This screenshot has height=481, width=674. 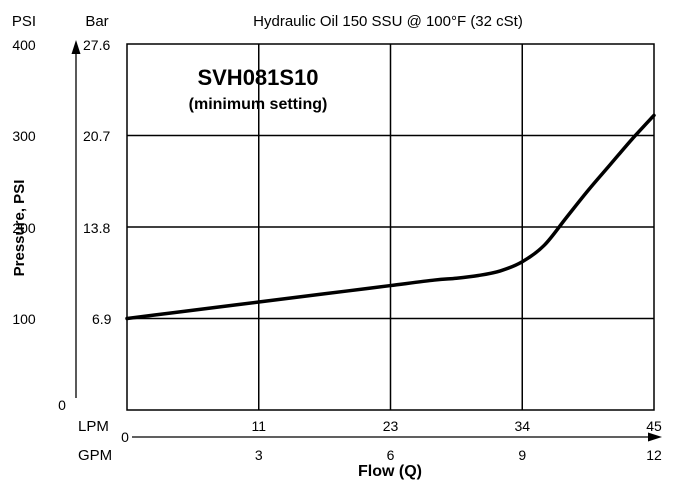 What do you see at coordinates (259, 455) in the screenshot?
I see `gpm-tick-3: 3` at bounding box center [259, 455].